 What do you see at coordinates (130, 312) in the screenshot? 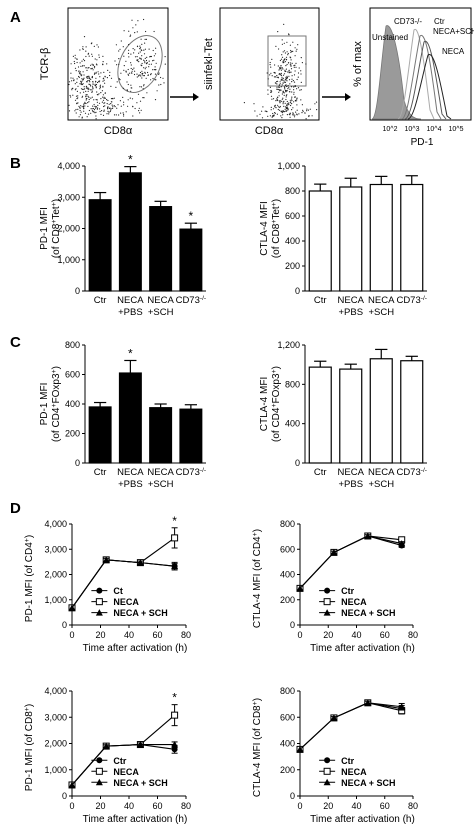
I see `category-label: +PBS` at bounding box center [130, 312].